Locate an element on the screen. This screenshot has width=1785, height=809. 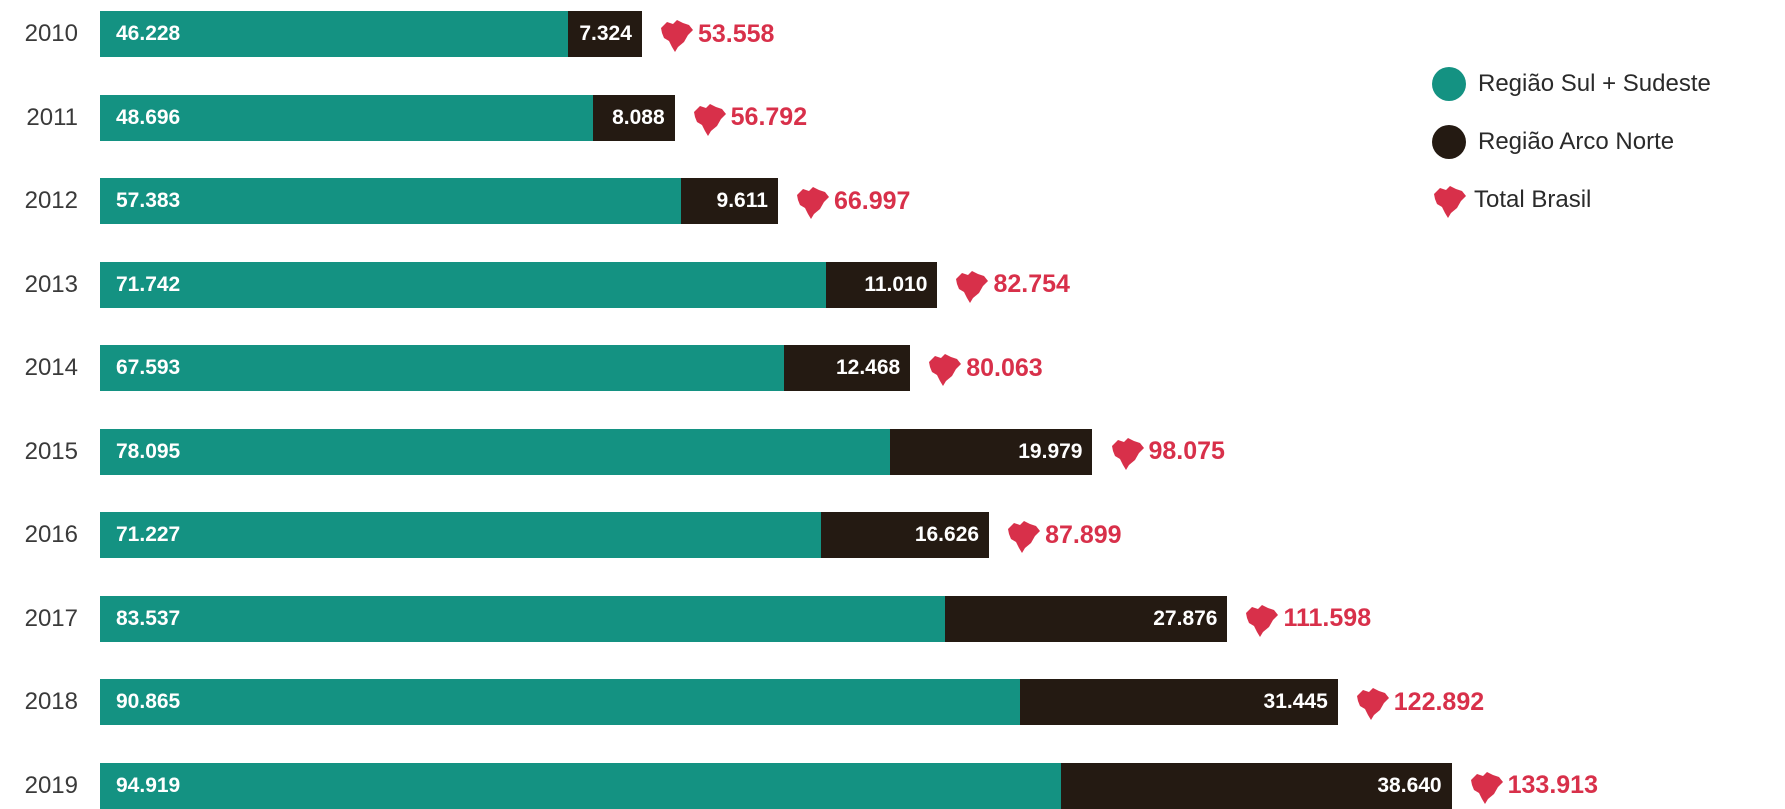
bar-segment-sul-sudeste: 71.742 is located at coordinates (463, 284).